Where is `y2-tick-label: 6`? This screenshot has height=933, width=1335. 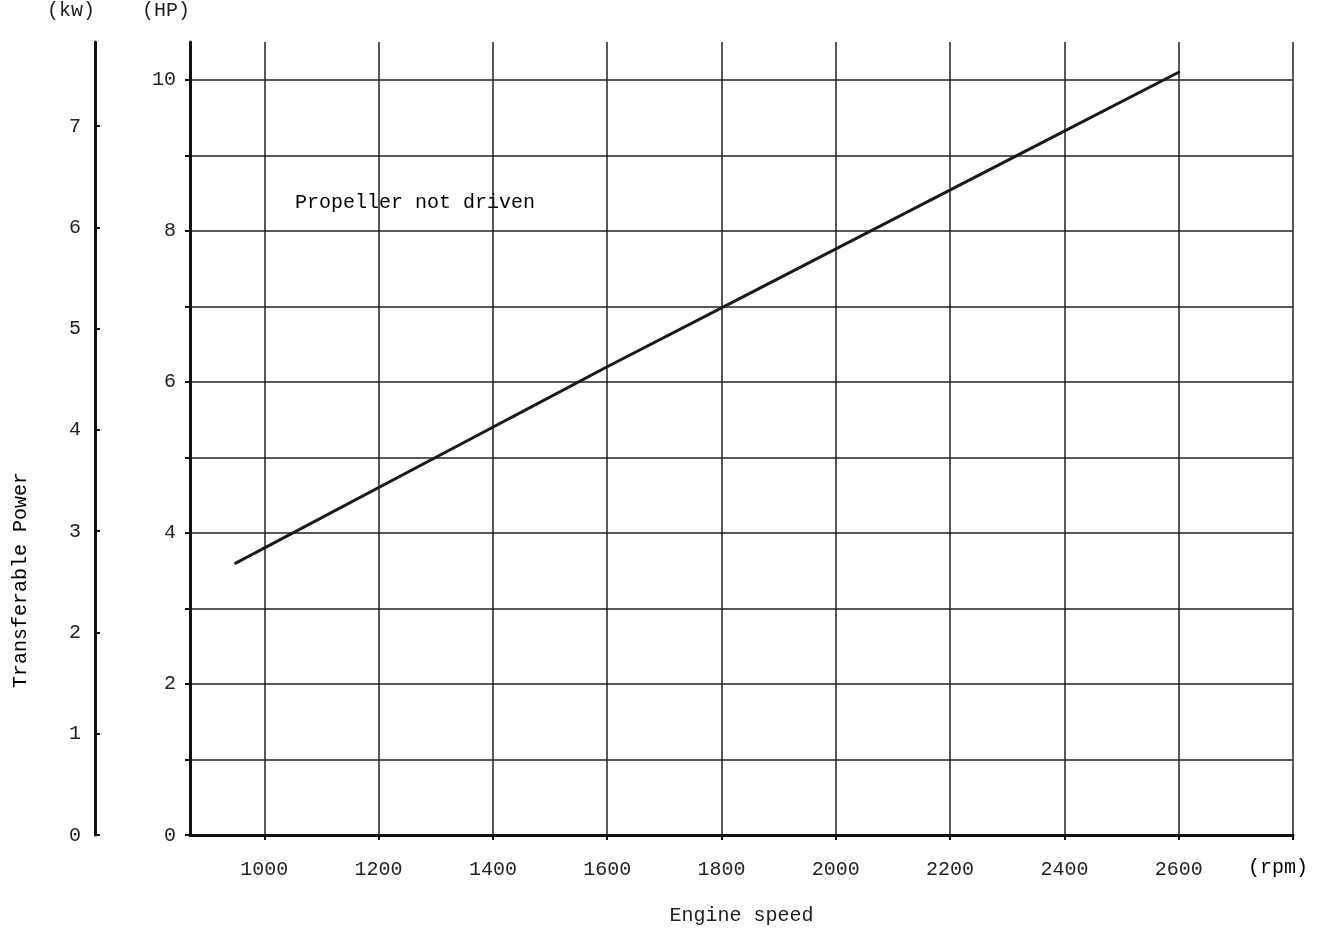 y2-tick-label: 6 is located at coordinates (74, 227).